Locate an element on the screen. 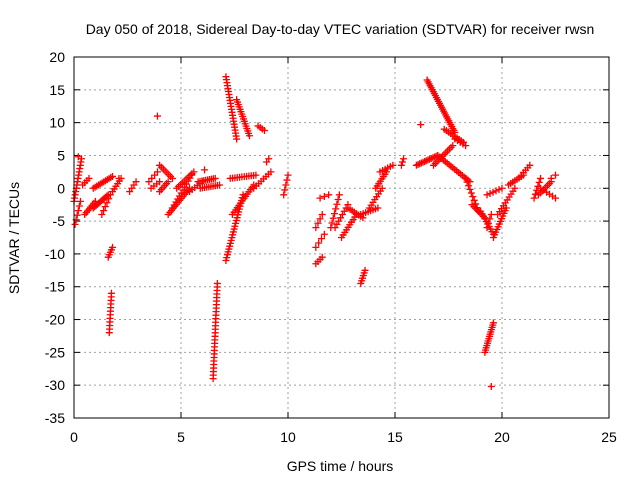 The height and width of the screenshot is (480, 640). x-tick-labels: 0 5 10 15 20 25 is located at coordinates (343, 437).